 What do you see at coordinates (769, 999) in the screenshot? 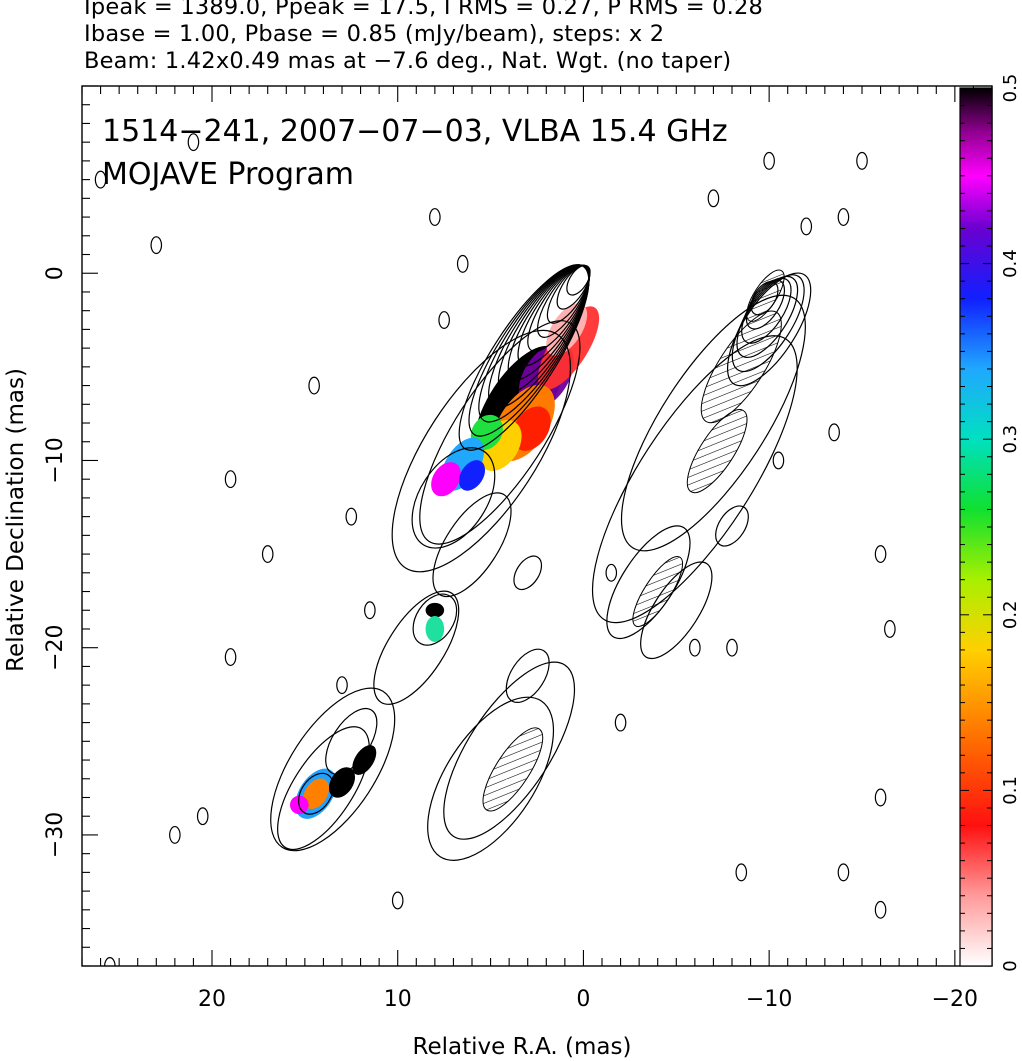
I see `x-tick-label: −10` at bounding box center [769, 999].